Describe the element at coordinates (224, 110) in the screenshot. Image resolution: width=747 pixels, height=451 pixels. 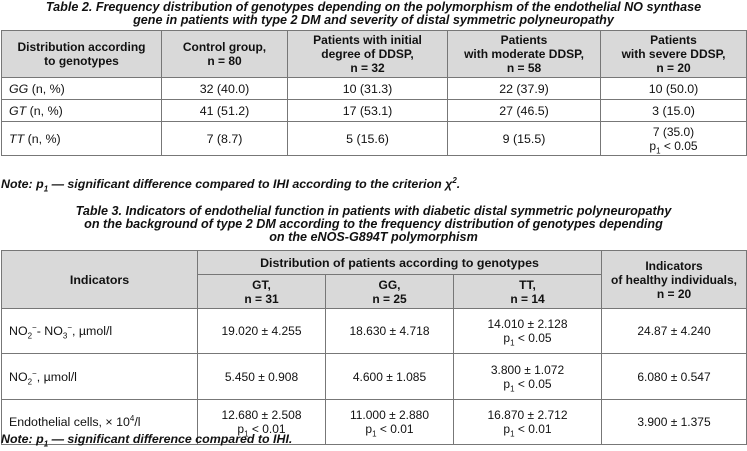
I see `cell: 41 (51.2)` at that location.